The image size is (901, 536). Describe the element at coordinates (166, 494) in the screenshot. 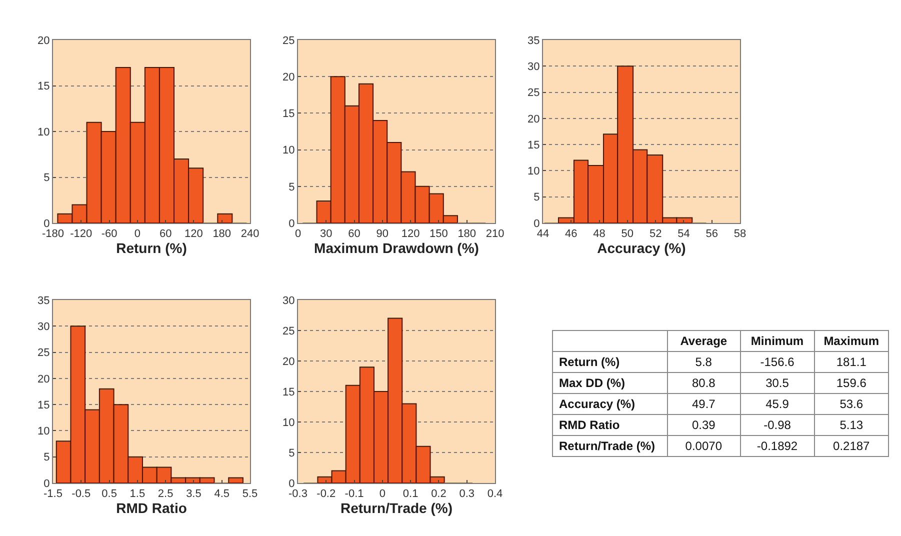

I see `x-tick-label: 2.5` at that location.